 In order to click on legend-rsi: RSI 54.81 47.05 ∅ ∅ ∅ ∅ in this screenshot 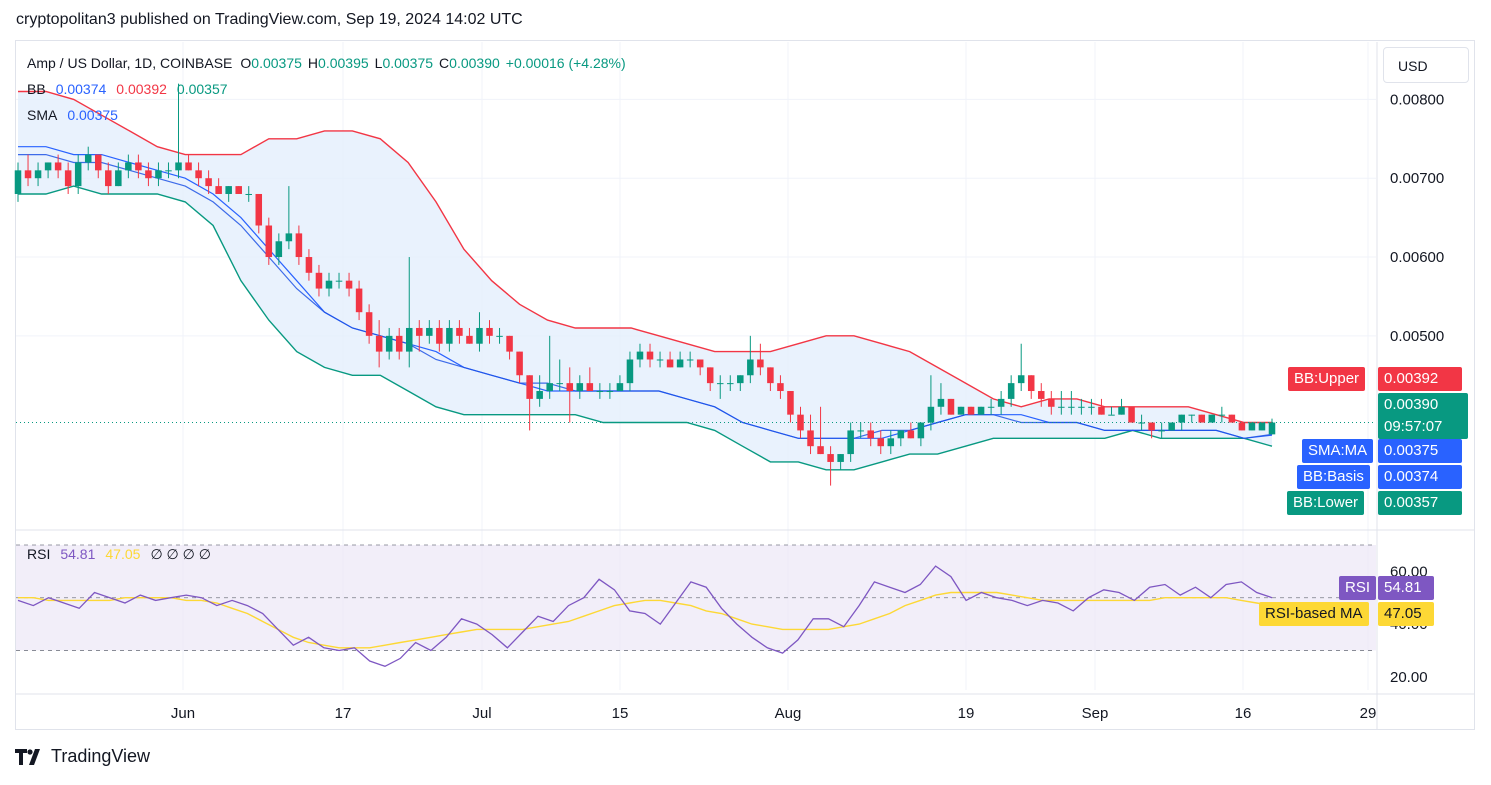, I will do `click(122, 554)`.